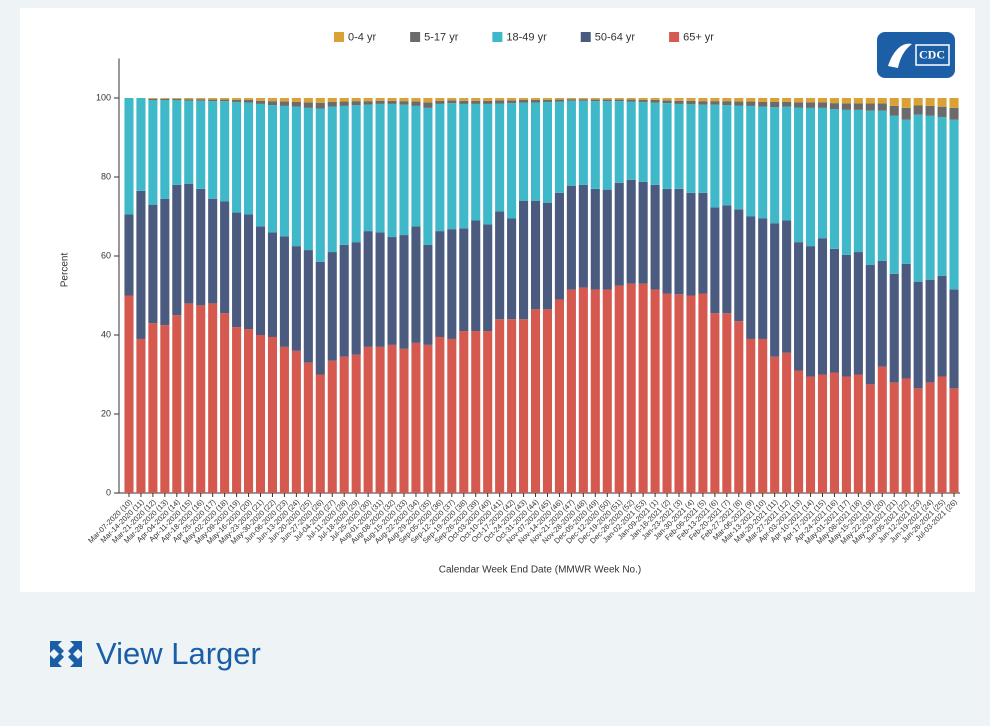 The image size is (990, 726). I want to click on y-tick-label: 100, so click(103, 97).